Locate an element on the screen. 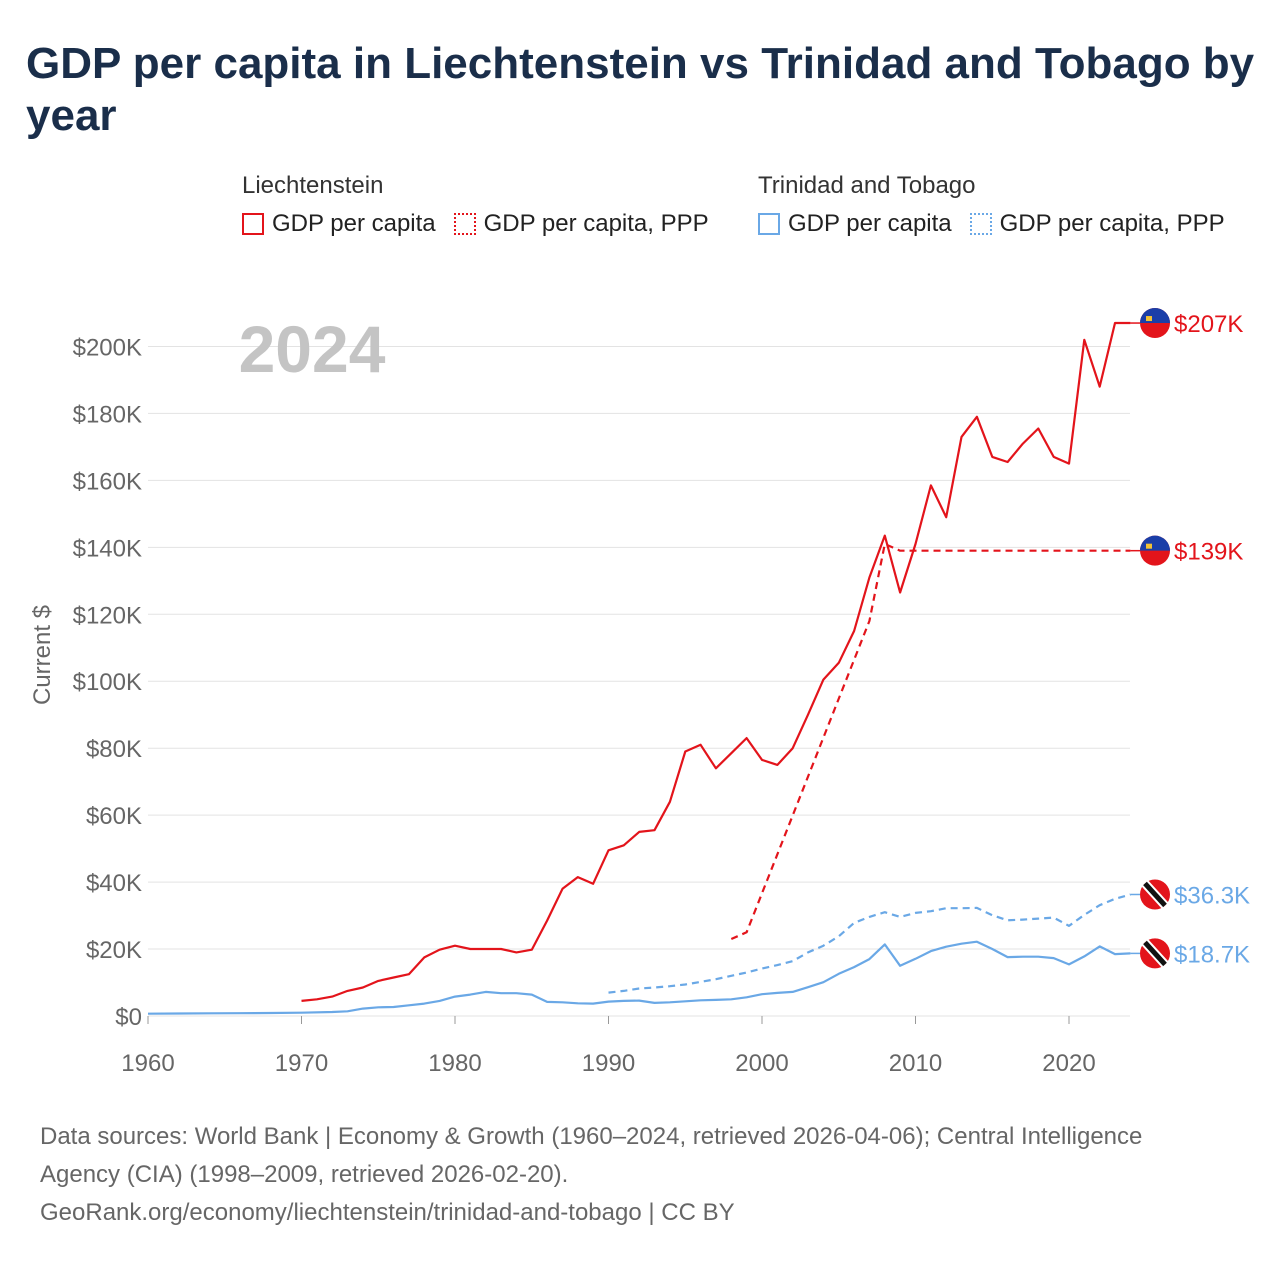  x-tick-label: 1990 is located at coordinates (608, 1063).